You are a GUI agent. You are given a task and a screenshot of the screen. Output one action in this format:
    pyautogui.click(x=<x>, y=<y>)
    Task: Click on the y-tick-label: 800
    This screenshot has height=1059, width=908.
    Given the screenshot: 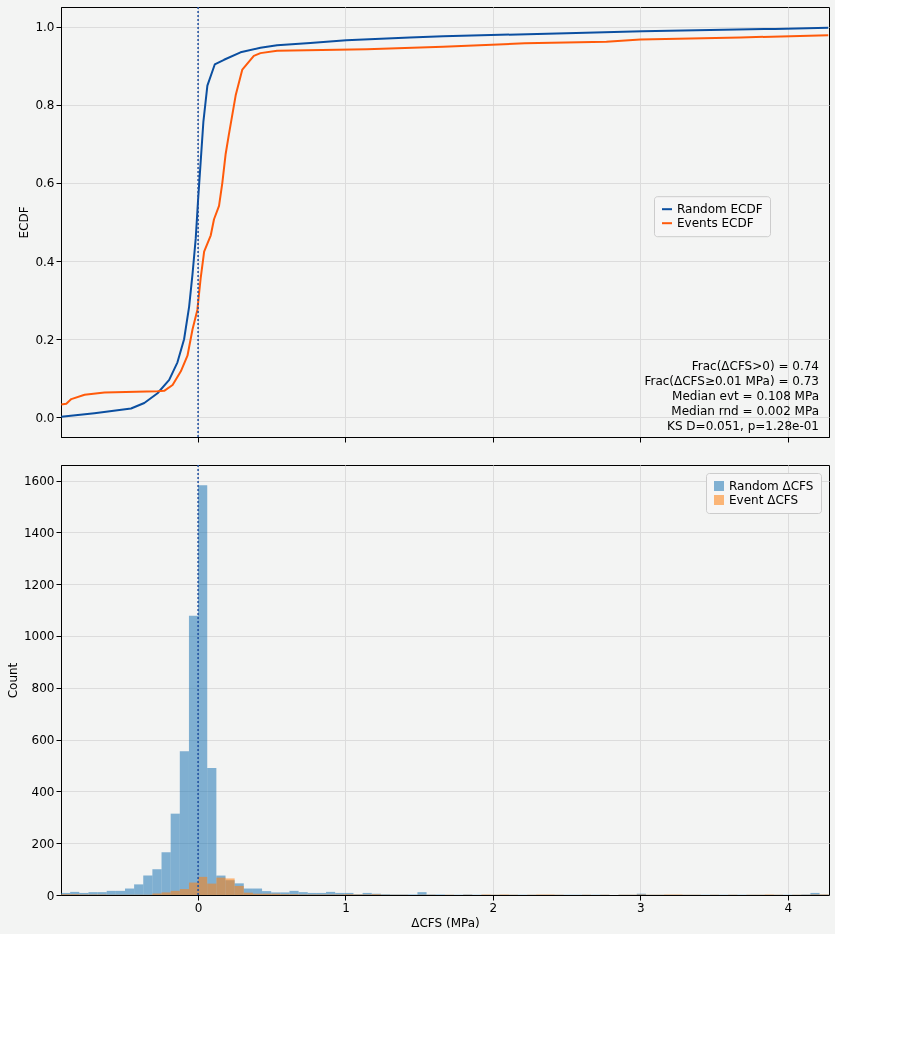 What is the action you would take?
    pyautogui.click(x=43, y=688)
    